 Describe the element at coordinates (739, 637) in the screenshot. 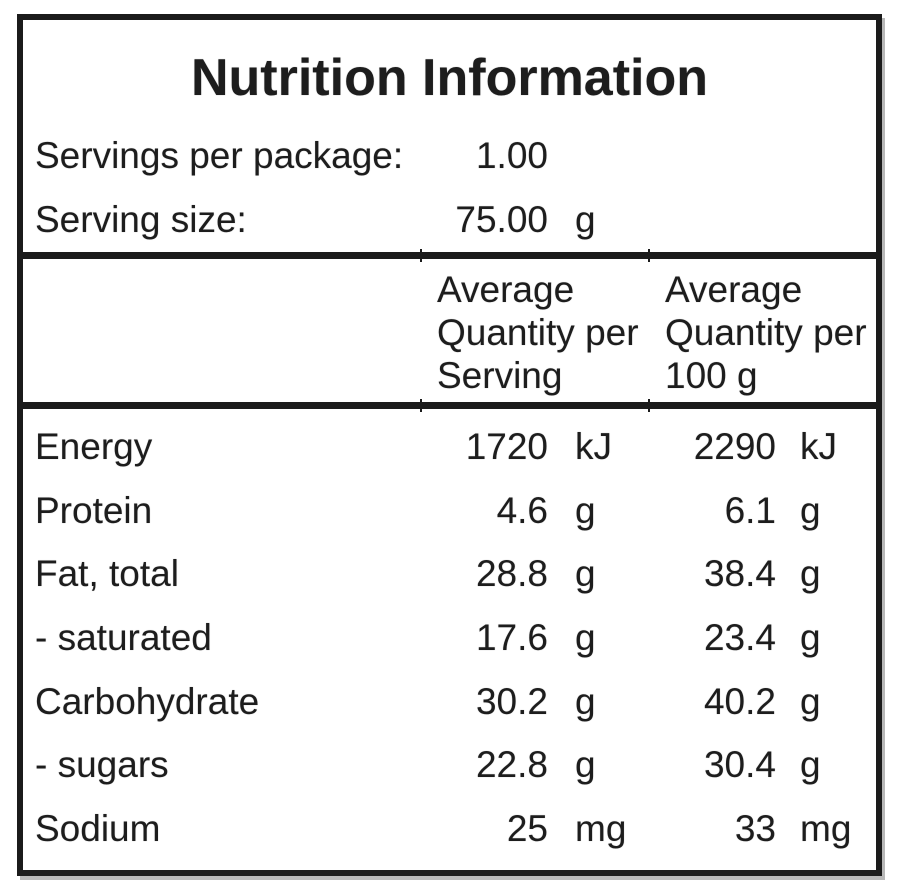

I see `per-100g-value: 23.4` at that location.